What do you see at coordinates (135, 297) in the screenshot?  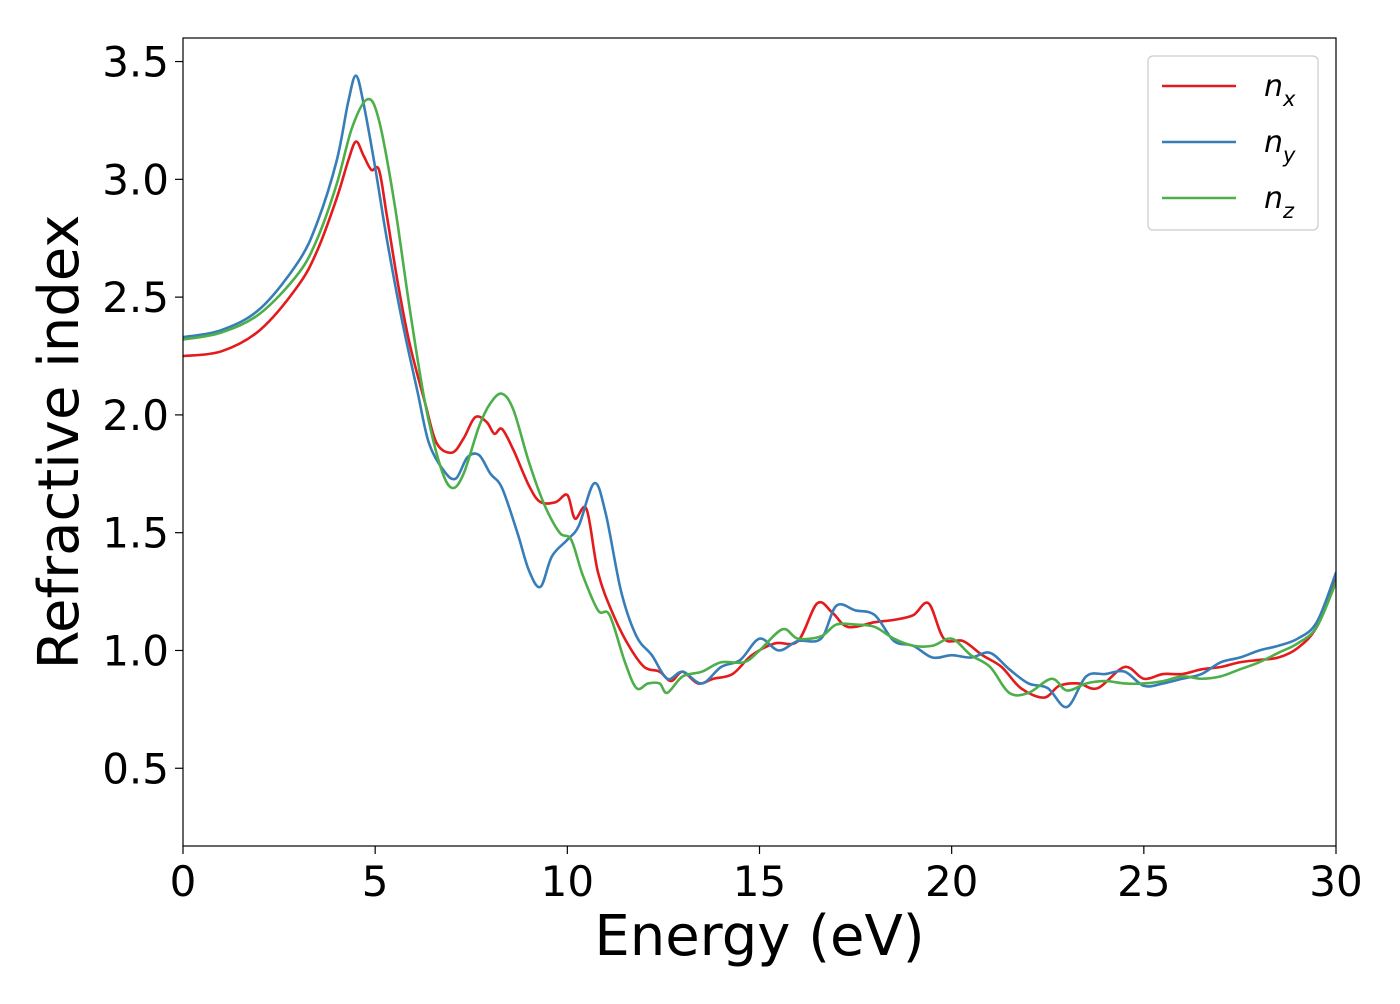 I see `y-tick-label: 2.5` at bounding box center [135, 297].